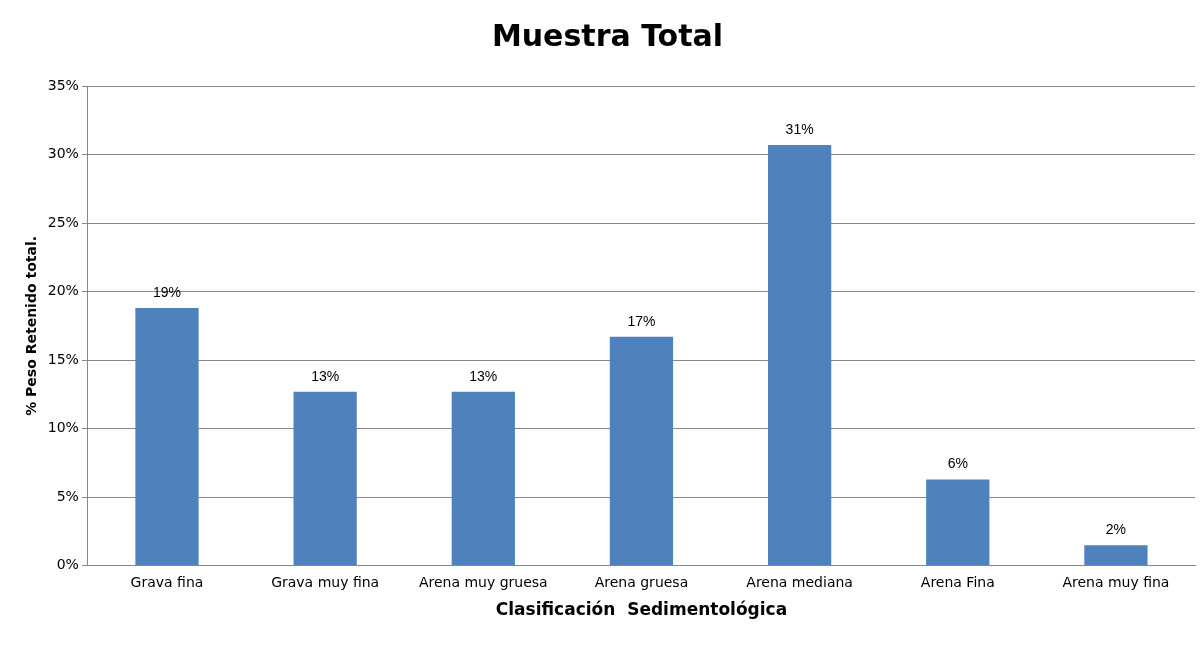  Describe the element at coordinates (31, 326) in the screenshot. I see `y-axis-title: % Peso Retenido total.` at that location.